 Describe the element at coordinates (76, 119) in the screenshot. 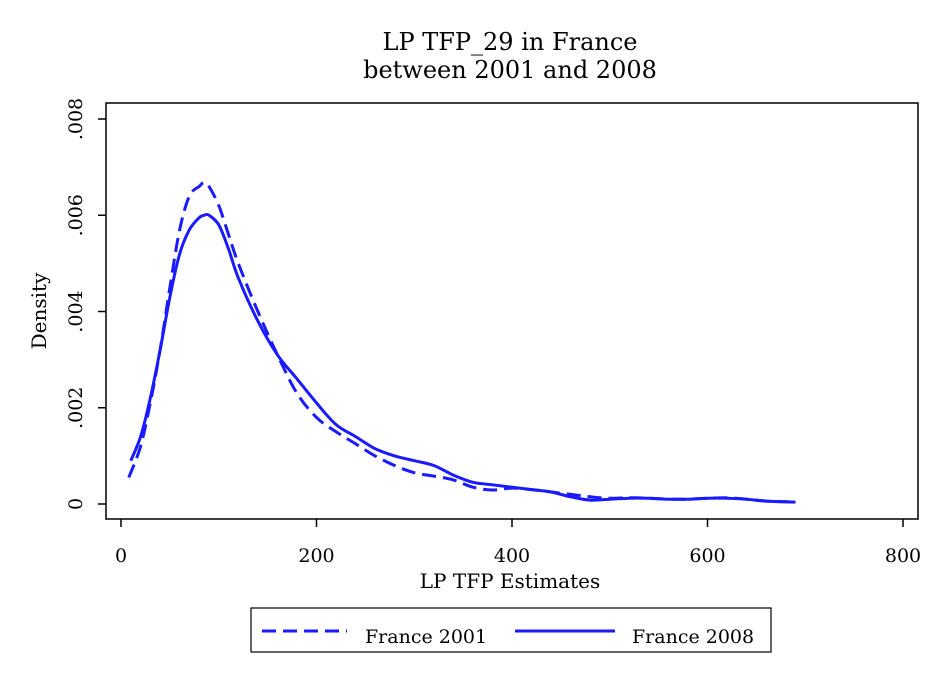

I see `y-tick-label: .008` at that location.